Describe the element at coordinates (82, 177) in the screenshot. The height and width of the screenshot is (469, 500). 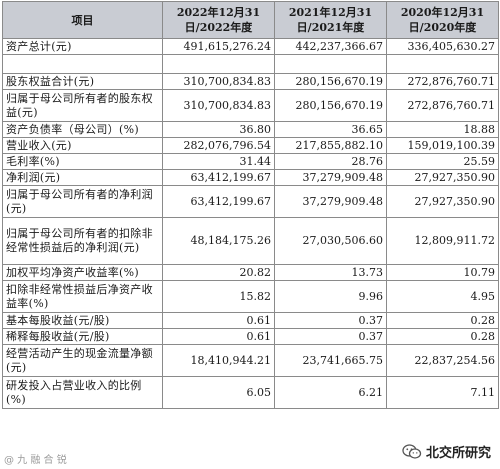
I see `row-label: 净利润(元)` at that location.